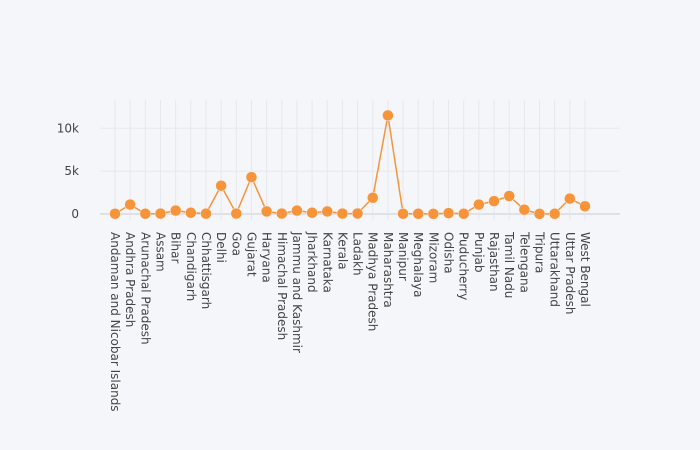 Image resolution: width=700 pixels, height=450 pixels. Describe the element at coordinates (433, 257) in the screenshot. I see `x-tick-label: Mizoram` at that location.